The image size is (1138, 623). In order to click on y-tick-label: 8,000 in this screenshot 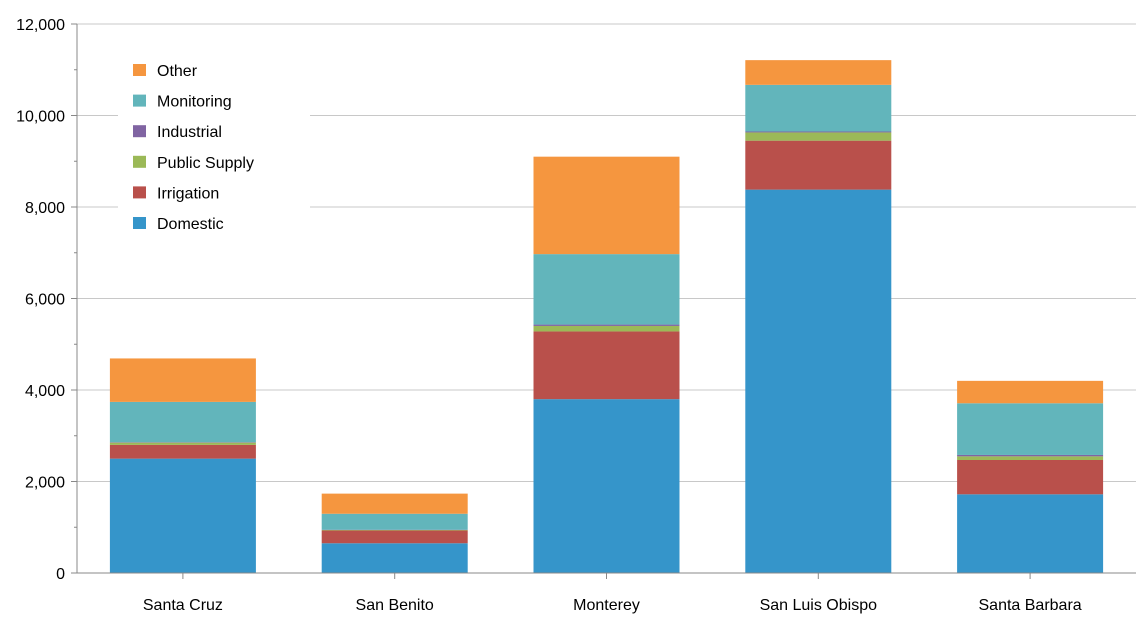, I will do `click(45, 208)`.